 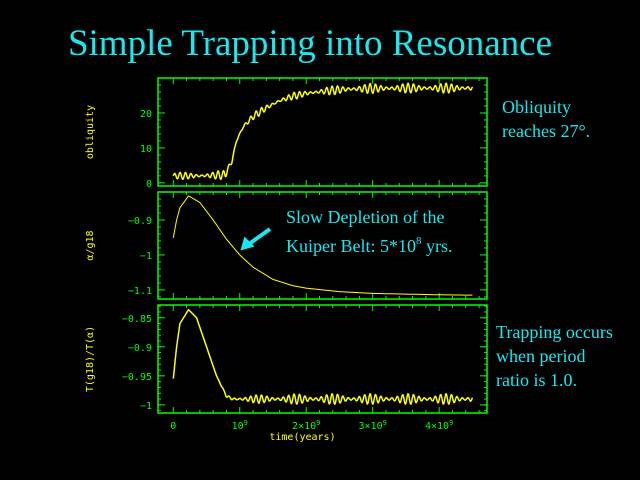 What do you see at coordinates (310, 43) in the screenshot?
I see `slide-title: Simple Trapping into Resonance` at bounding box center [310, 43].